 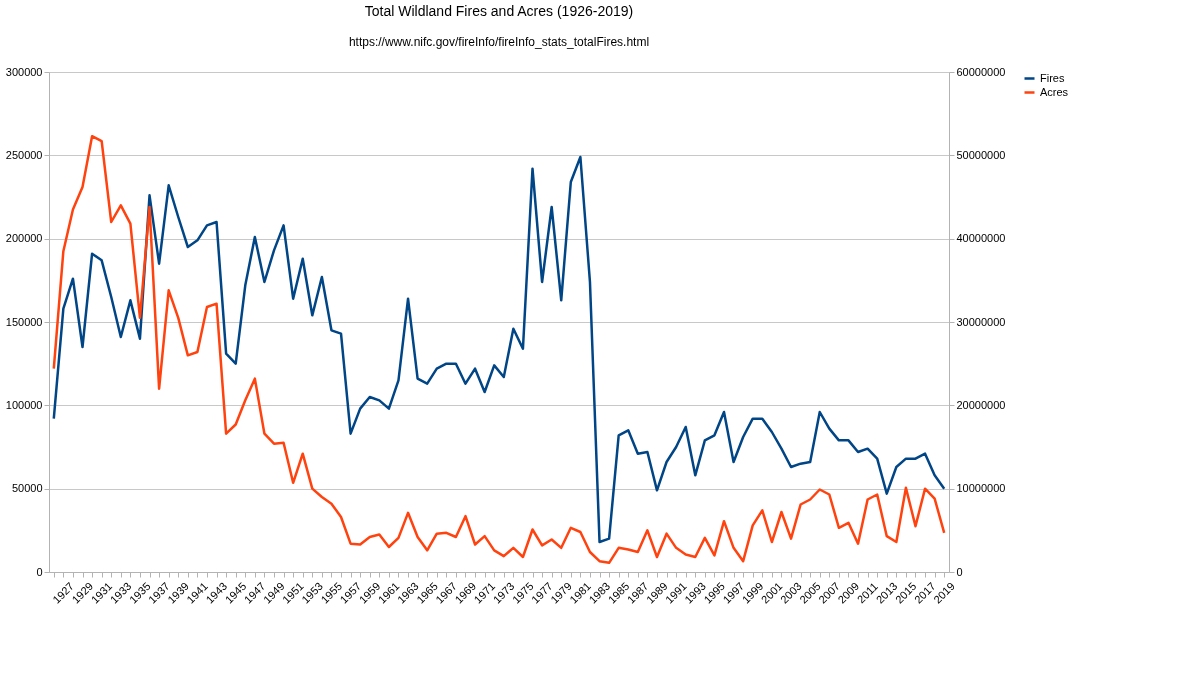 I want to click on legend-label: Acres, so click(x=1054, y=91).